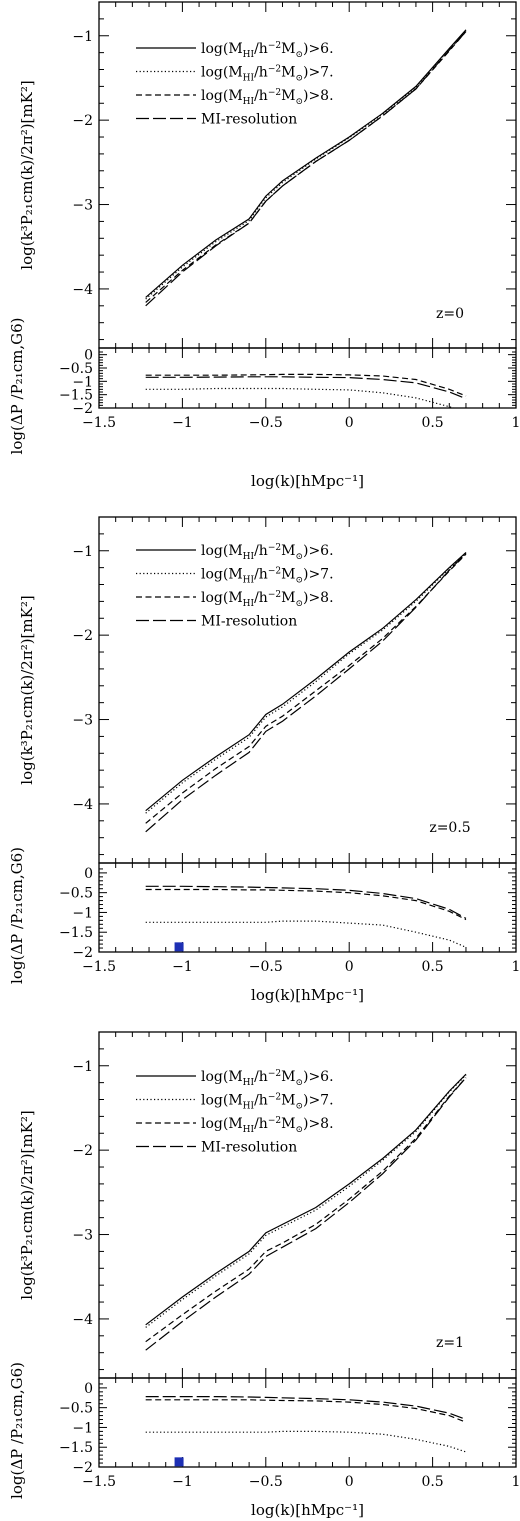 This screenshot has height=1521, width=520. Describe the element at coordinates (450, 314) in the screenshot. I see `panel-label: z=0` at that location.